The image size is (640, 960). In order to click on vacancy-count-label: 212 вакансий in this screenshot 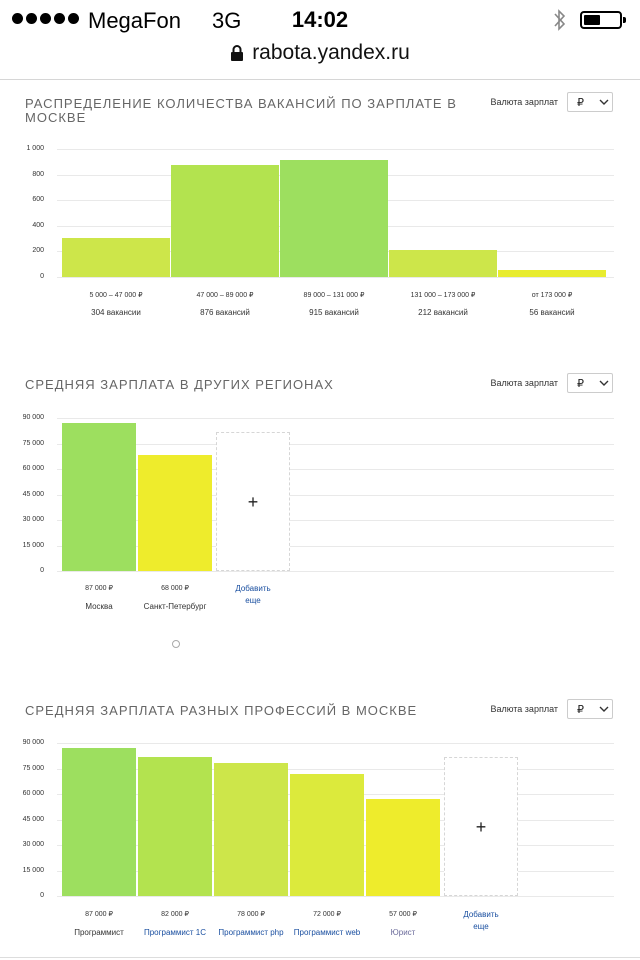, I will do `click(443, 312)`.